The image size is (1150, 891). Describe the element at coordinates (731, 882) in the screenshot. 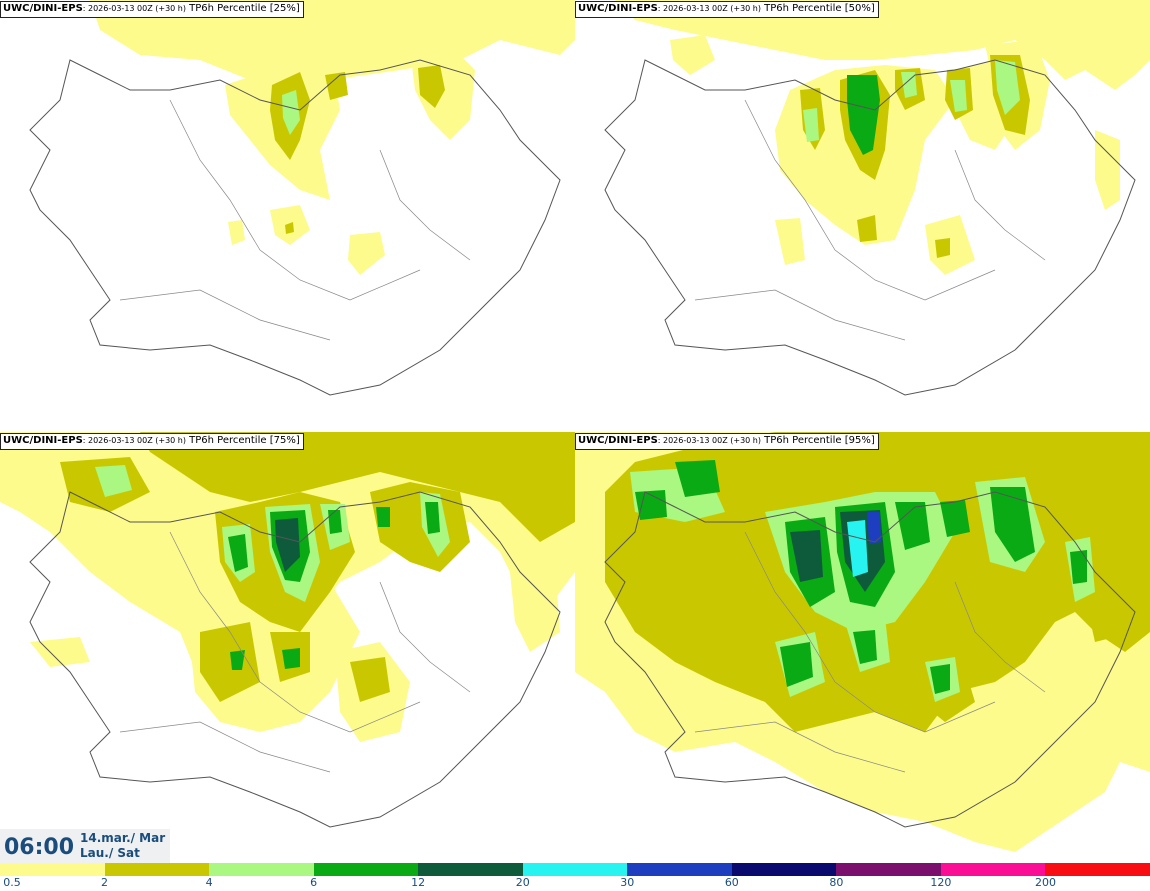

I see `colorbar-tick-label: 60` at that location.